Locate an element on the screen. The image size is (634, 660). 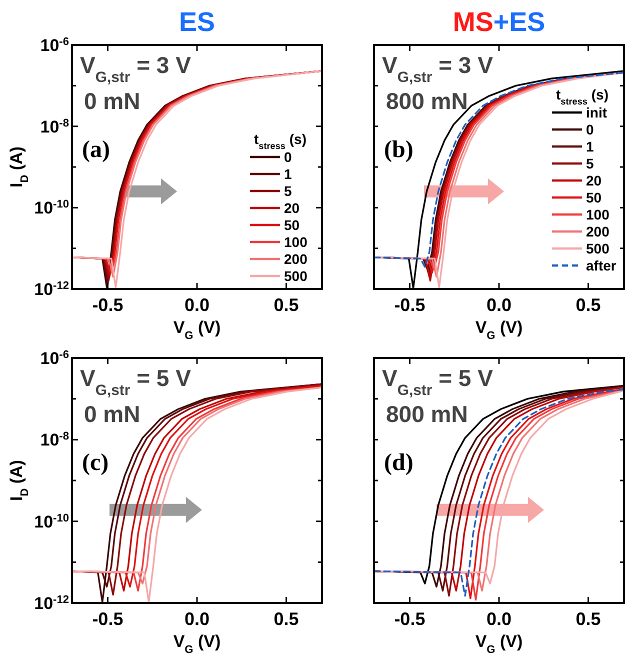
chart-title: ES is located at coordinates (197, 22).